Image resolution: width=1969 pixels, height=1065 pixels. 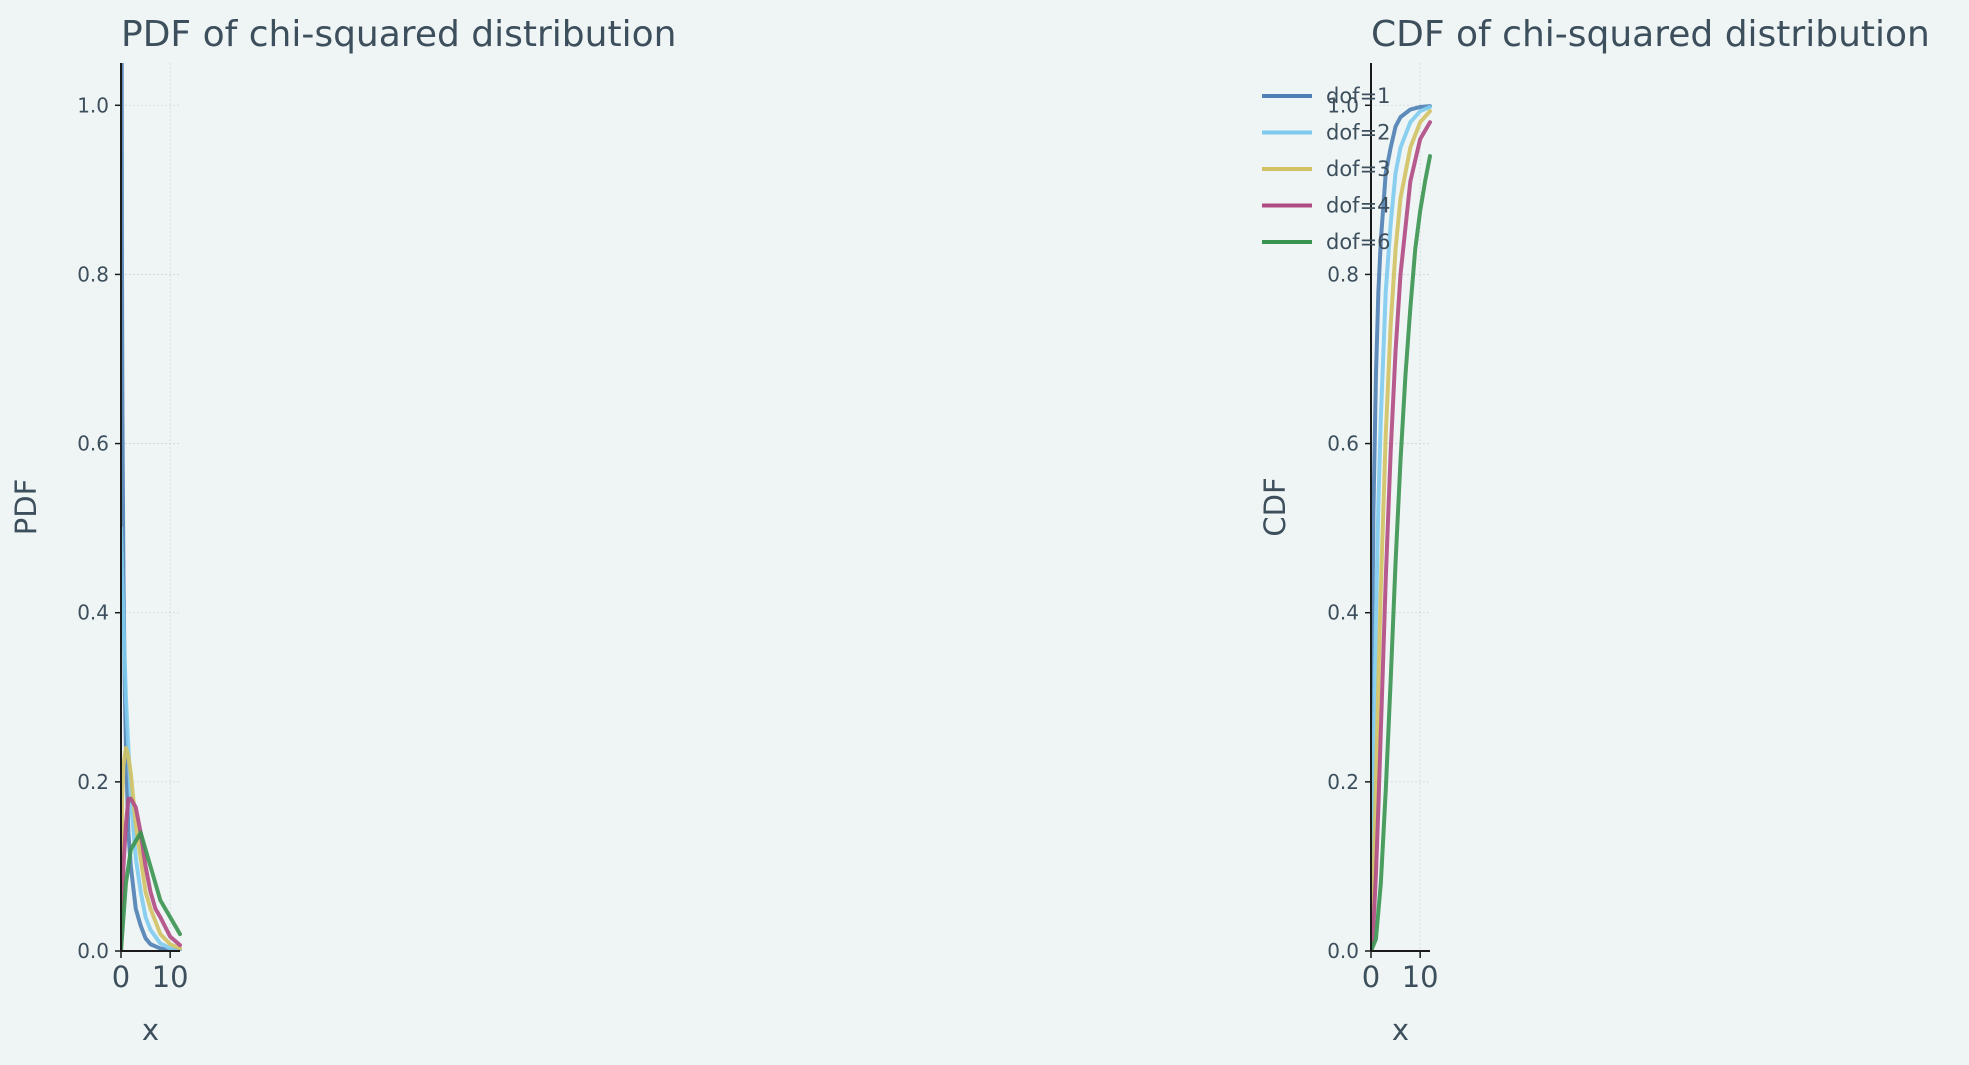 What do you see at coordinates (1358, 206) in the screenshot?
I see `legend-label: dof=4` at bounding box center [1358, 206].